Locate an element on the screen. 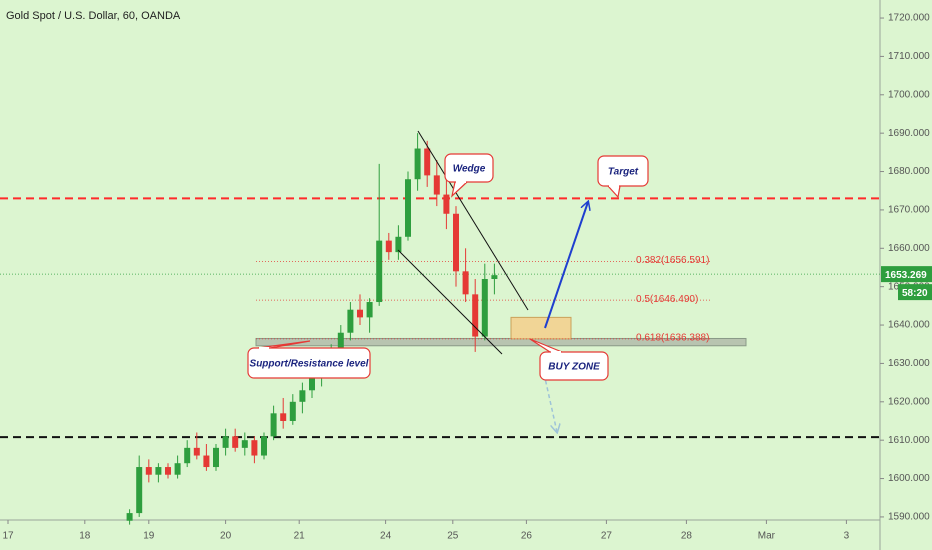  x-tick-label: 3 is located at coordinates (847, 536).